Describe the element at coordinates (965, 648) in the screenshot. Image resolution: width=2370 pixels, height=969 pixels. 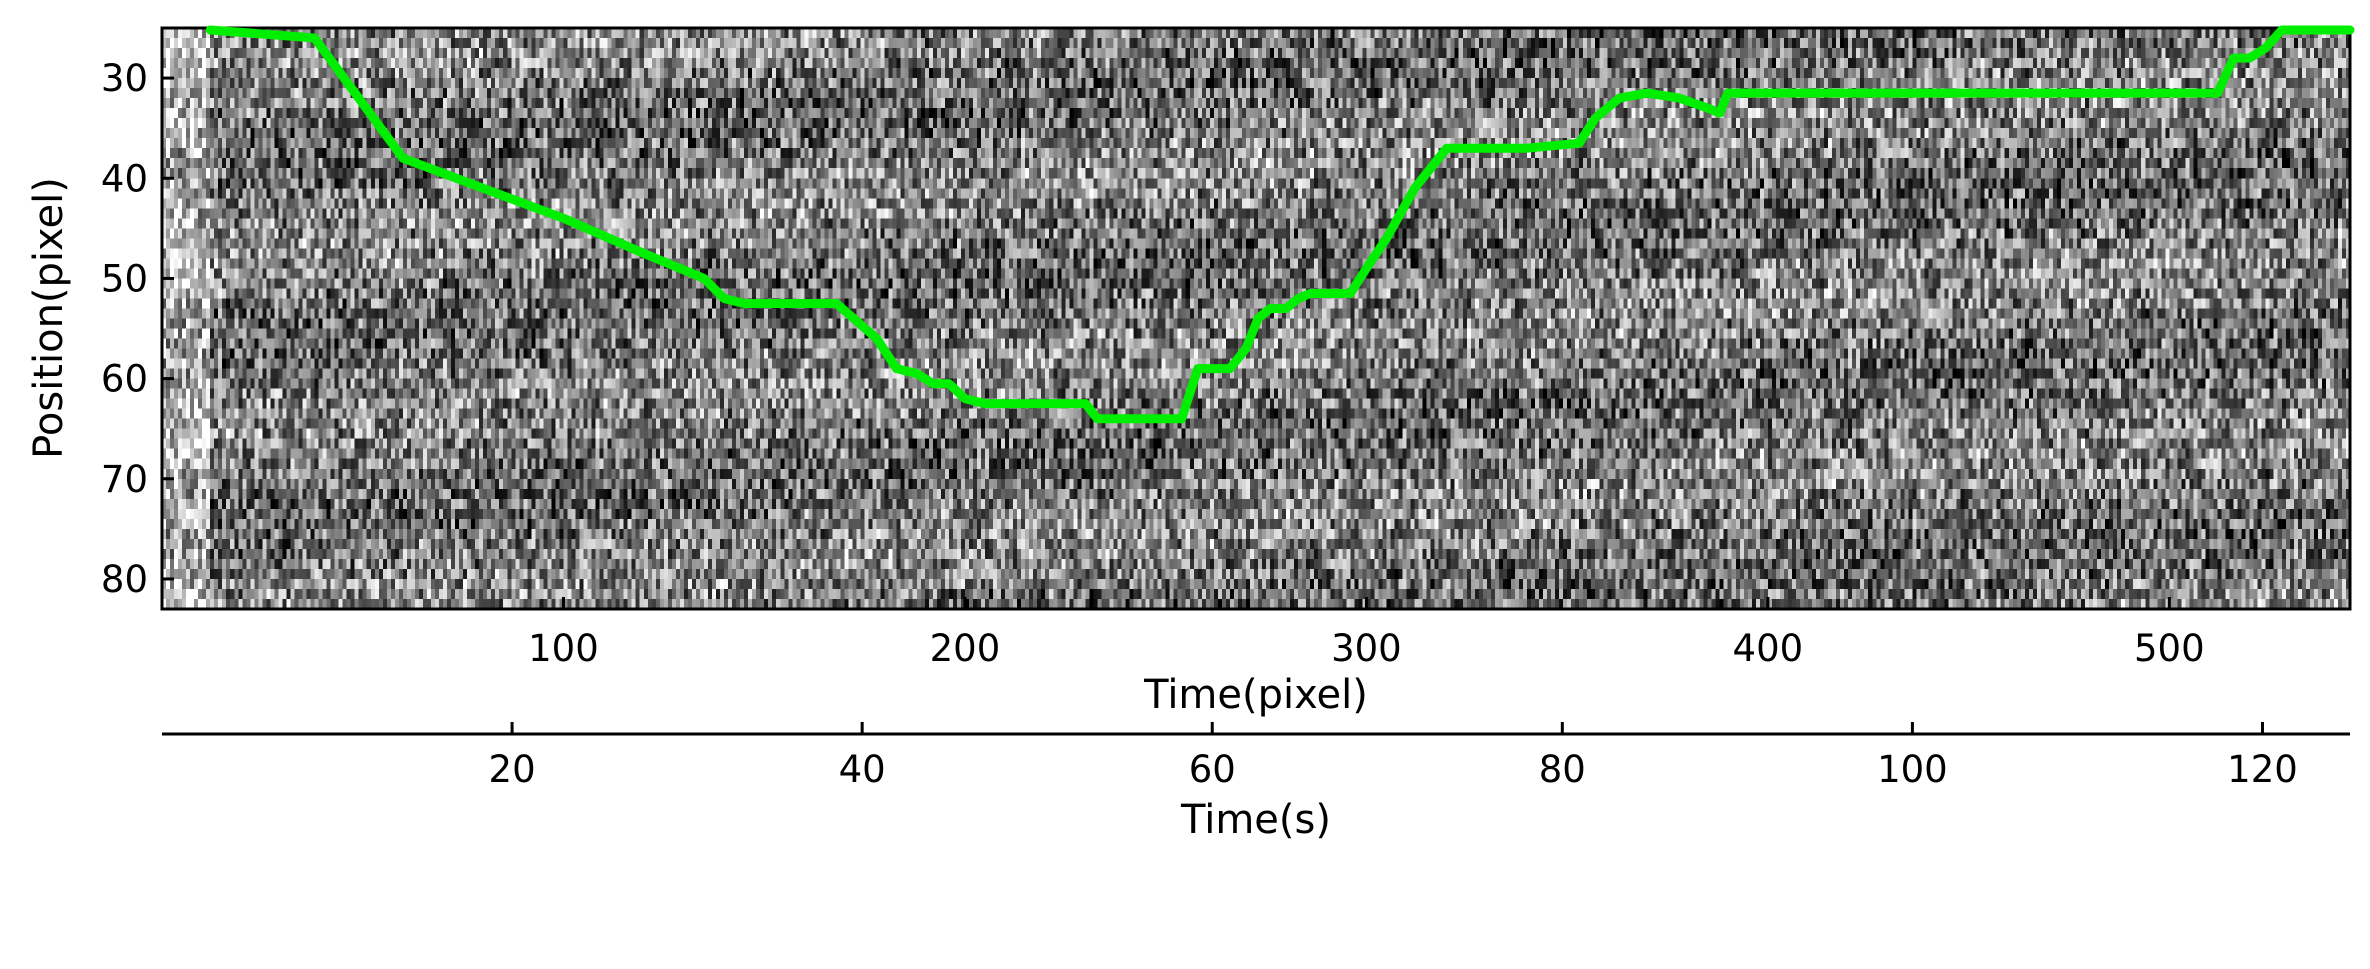
I see `x-tick-label: 200` at that location.